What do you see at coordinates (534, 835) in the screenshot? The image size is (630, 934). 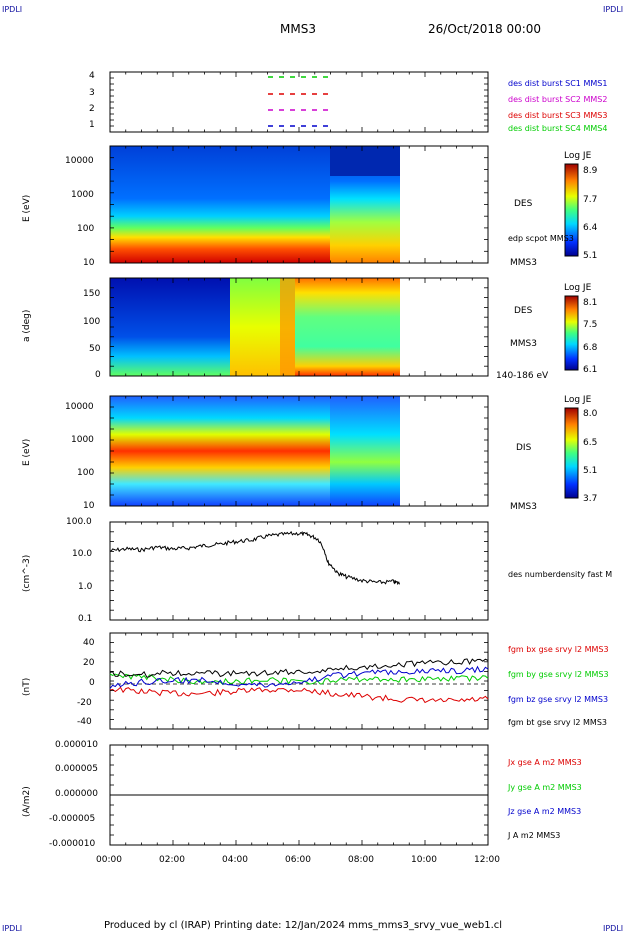 I see `current-legend-j: J A m2 MMS3` at bounding box center [534, 835].